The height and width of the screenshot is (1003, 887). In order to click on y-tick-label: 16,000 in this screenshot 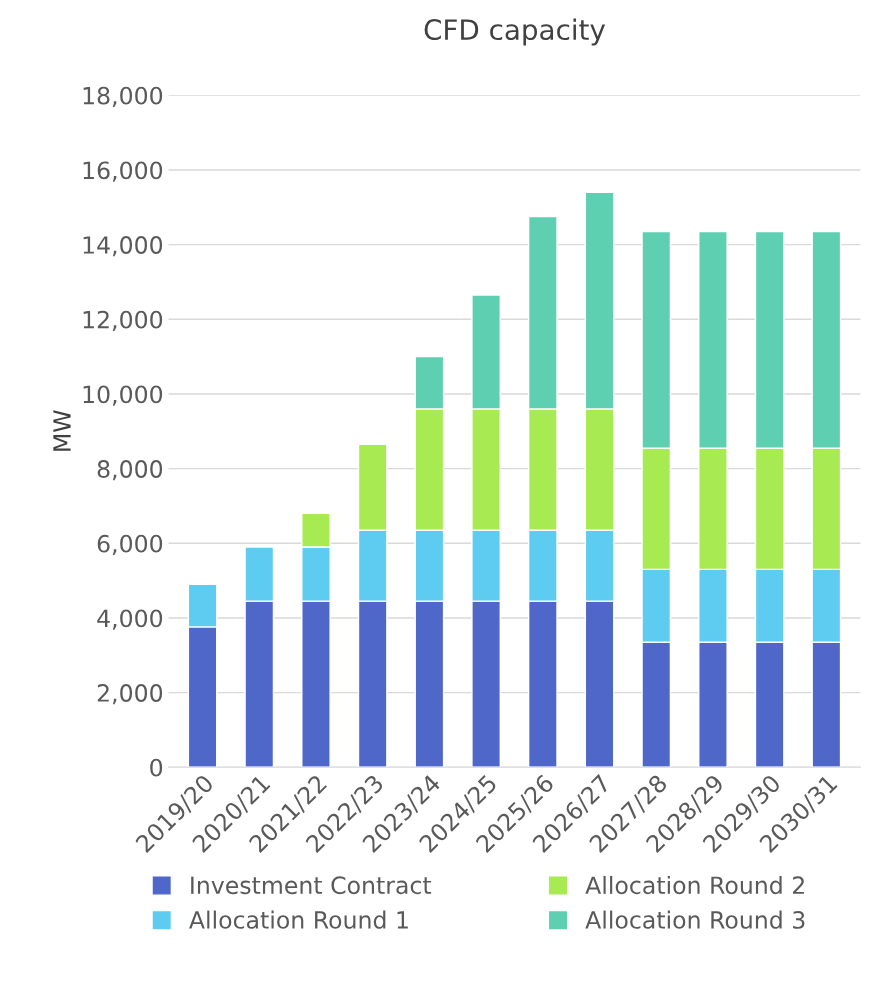, I will do `click(123, 171)`.